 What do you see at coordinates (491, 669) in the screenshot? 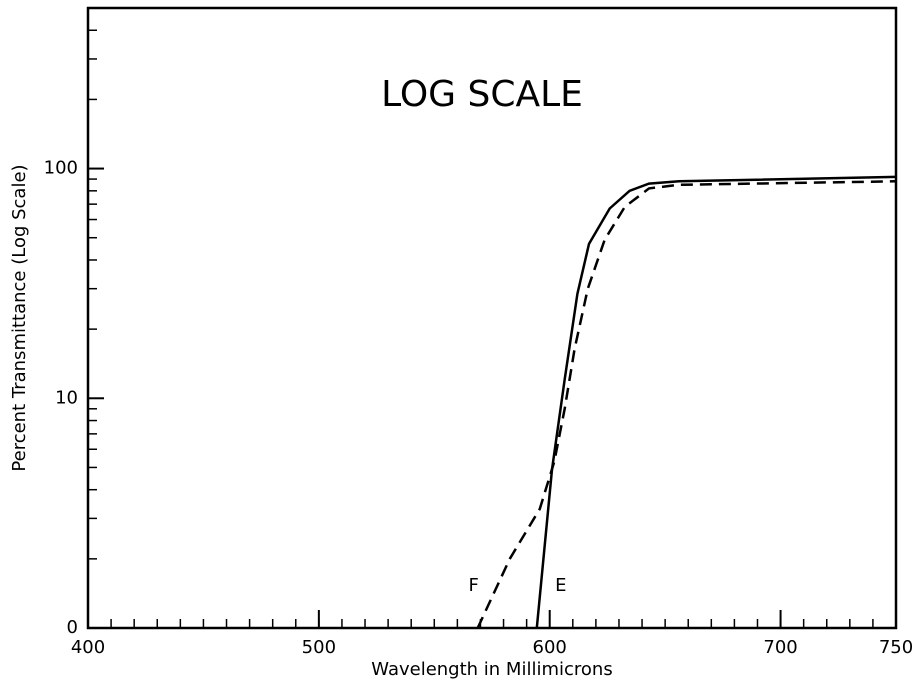
I see `x-axis-label: Wavelength in Millimicrons` at bounding box center [491, 669].